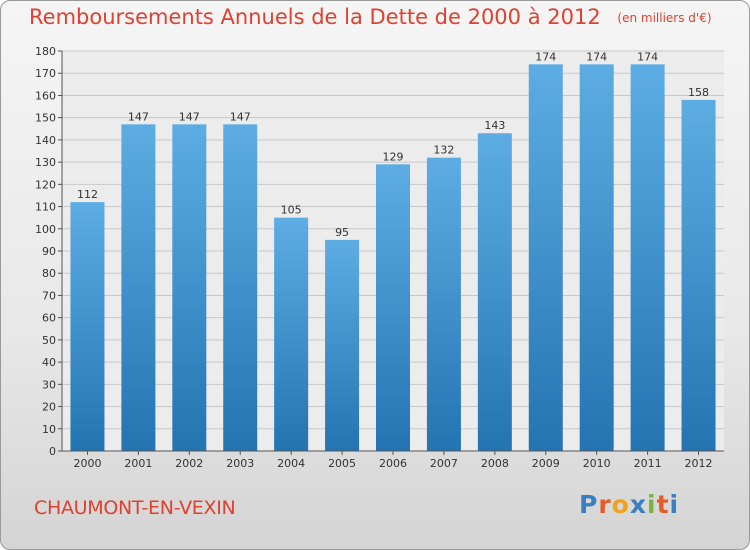  Describe the element at coordinates (589, 504) in the screenshot. I see `logo-letter: P` at that location.